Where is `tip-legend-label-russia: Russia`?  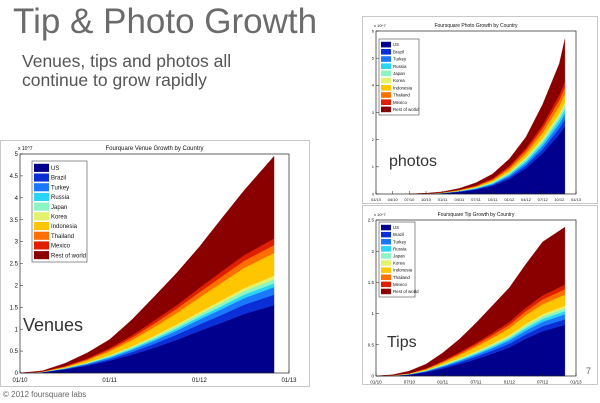 tip-legend-label-russia: Russia is located at coordinates (400, 248).